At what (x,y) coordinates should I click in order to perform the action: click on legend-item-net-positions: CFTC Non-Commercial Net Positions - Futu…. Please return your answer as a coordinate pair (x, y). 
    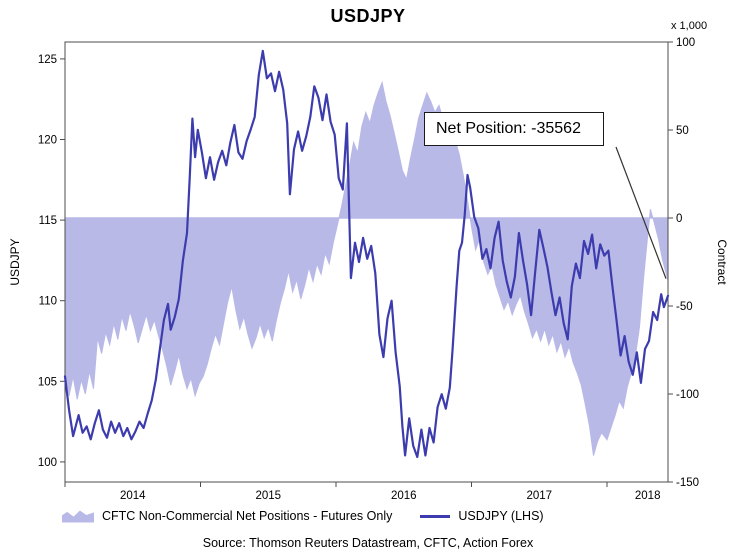
    Looking at the image, I should click on (227, 516).